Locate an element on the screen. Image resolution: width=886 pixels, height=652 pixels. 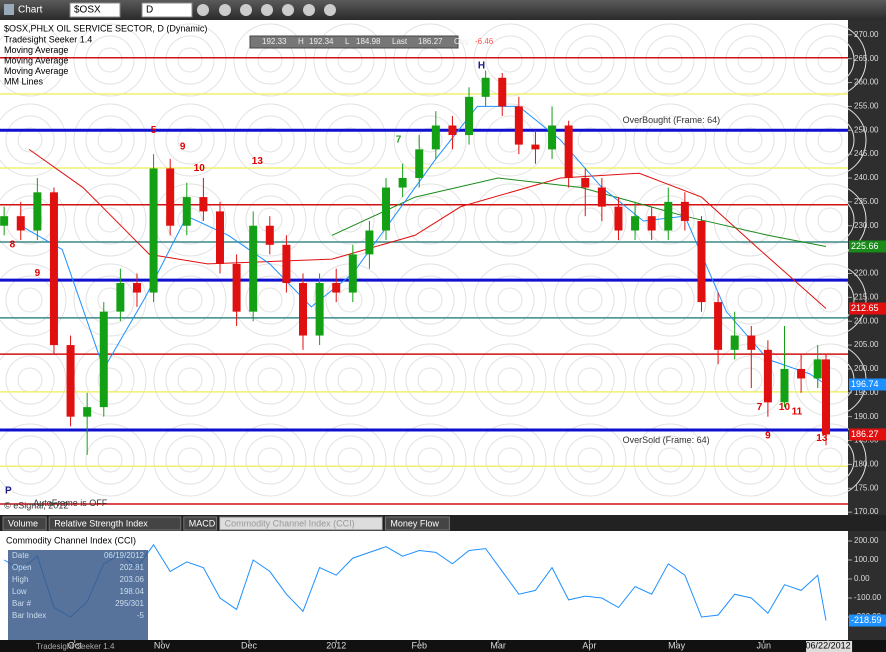
x-tick-label: Apr is located at coordinates (589, 645).